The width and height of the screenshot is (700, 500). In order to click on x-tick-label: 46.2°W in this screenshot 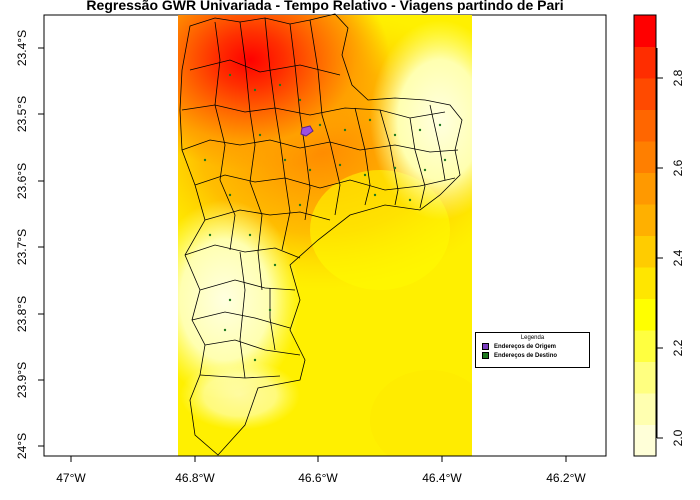, I will do `click(566, 478)`.